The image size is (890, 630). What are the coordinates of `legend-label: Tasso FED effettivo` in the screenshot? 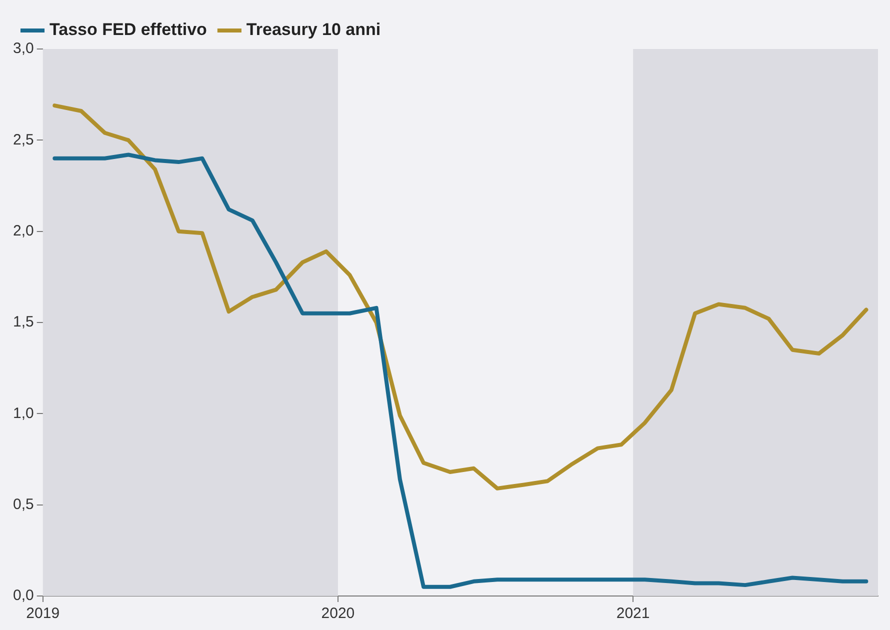 It's located at (128, 30).